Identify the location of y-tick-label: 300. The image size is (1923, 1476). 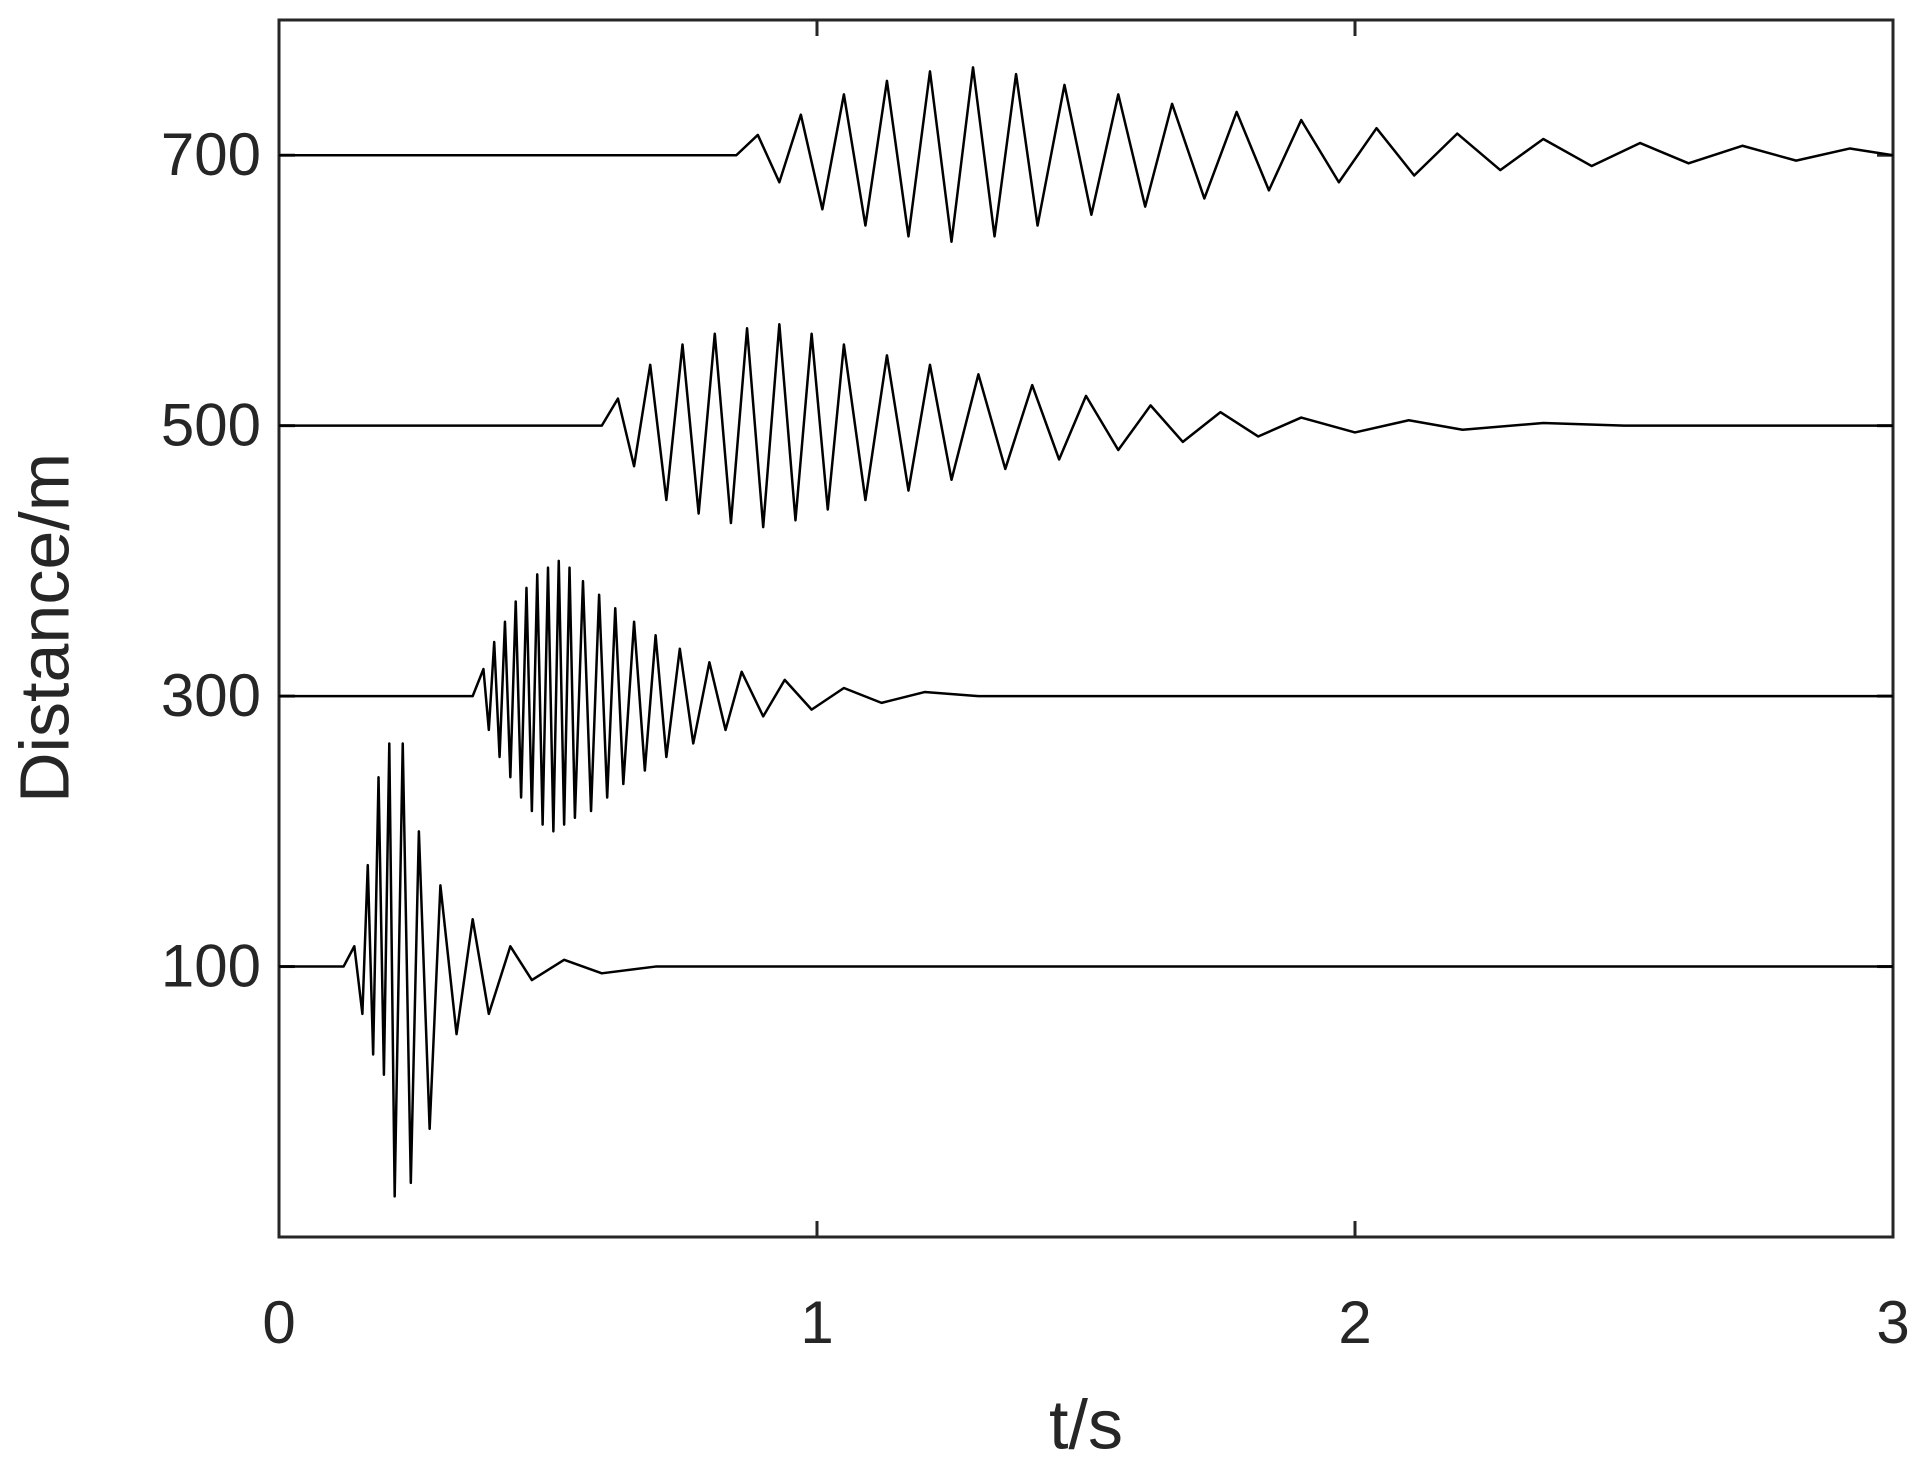
(211, 695).